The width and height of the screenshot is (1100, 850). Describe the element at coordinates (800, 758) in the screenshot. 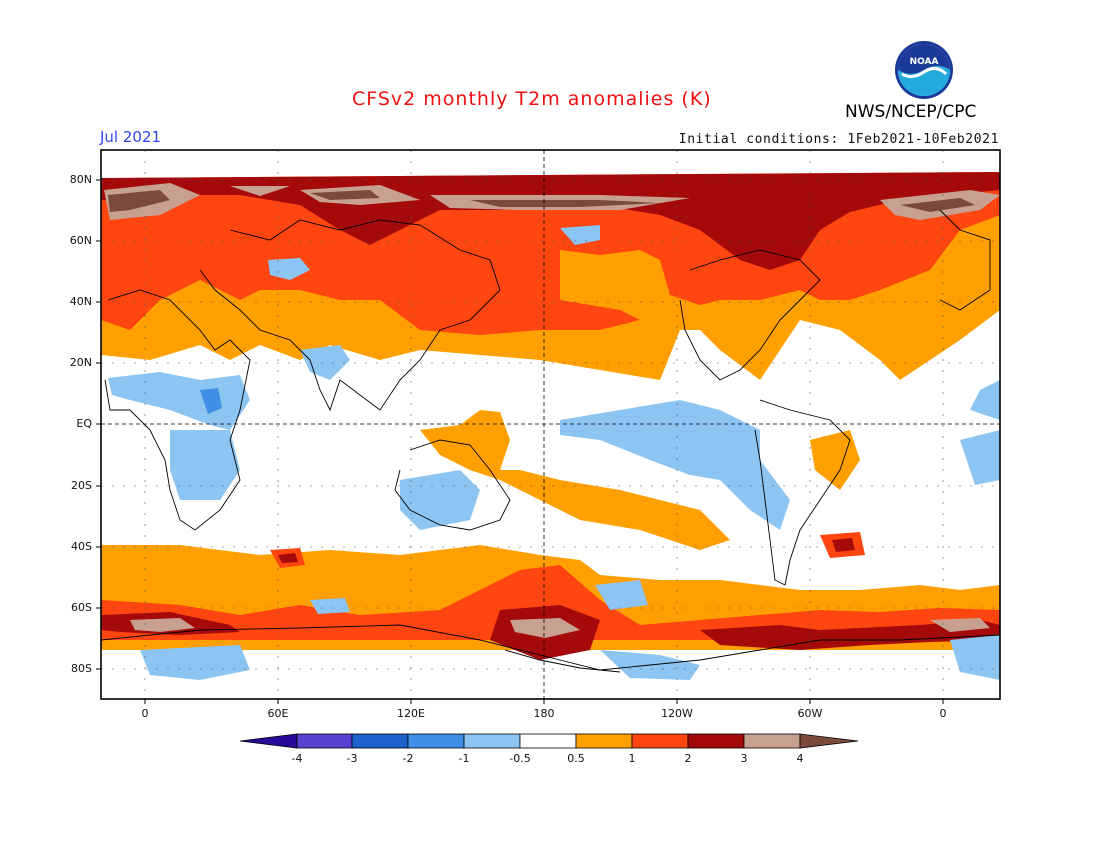

I see `colorbar-label: 4` at that location.